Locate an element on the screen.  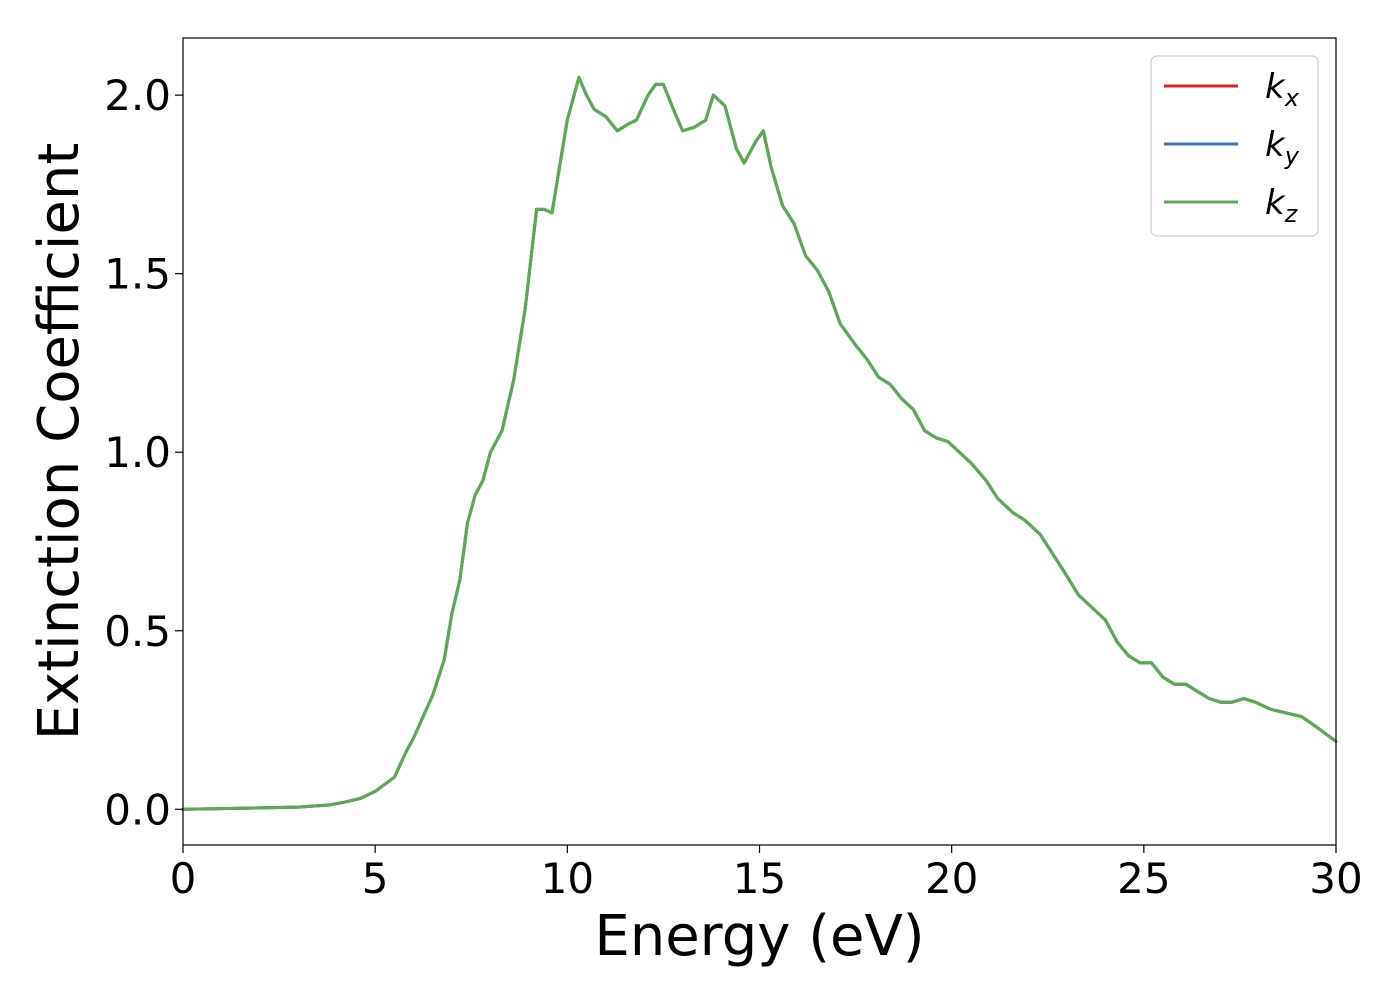
legend: kx ky kz is located at coordinates (1234, 146).